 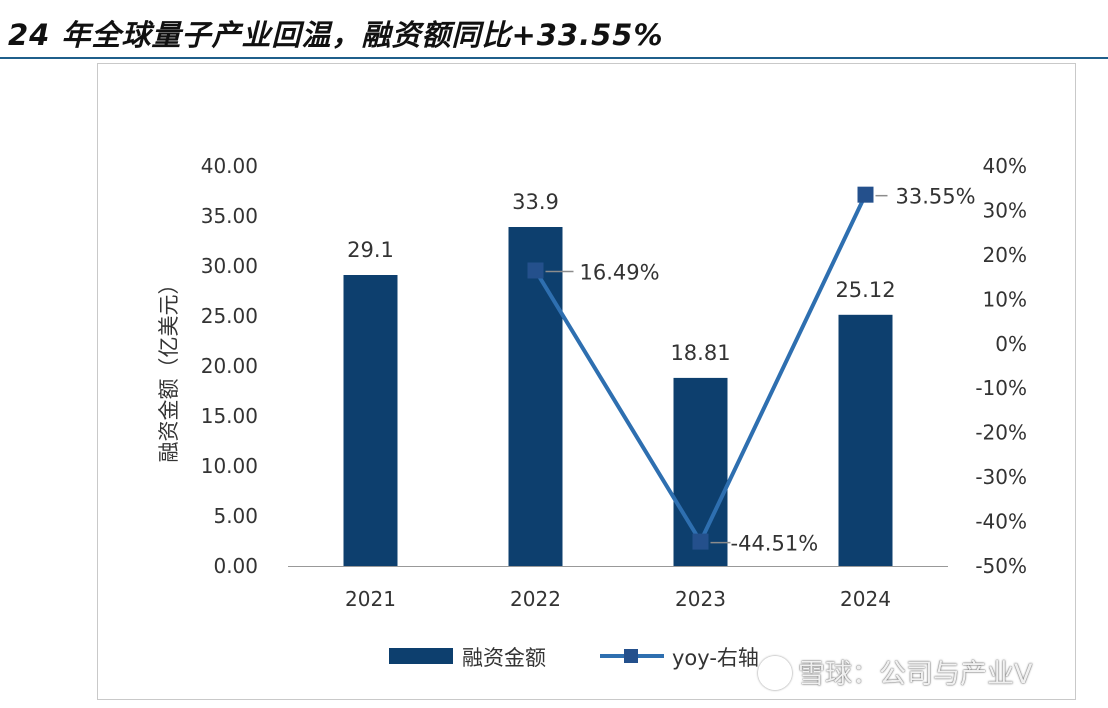 I want to click on bar-data-label: 25.12, so click(x=865, y=290).